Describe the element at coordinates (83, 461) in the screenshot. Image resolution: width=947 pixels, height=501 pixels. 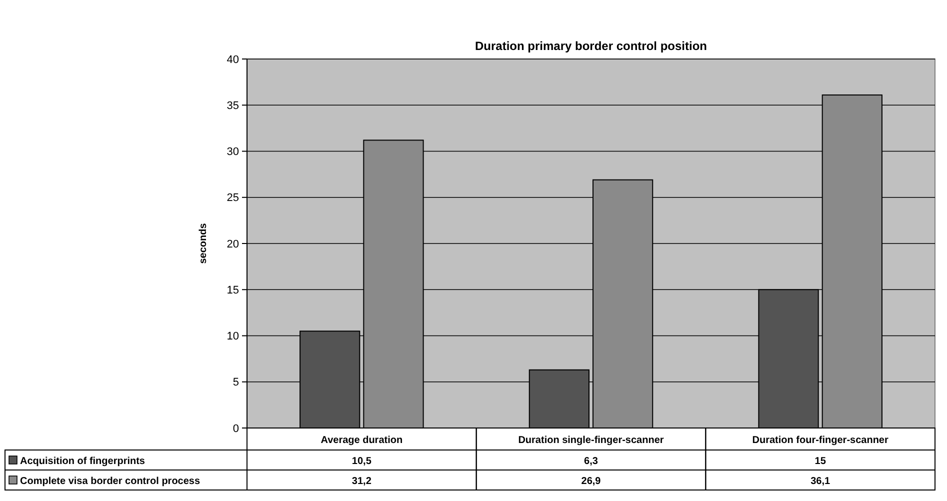
I see `legend-label: Acquisition of fingerprints` at that location.